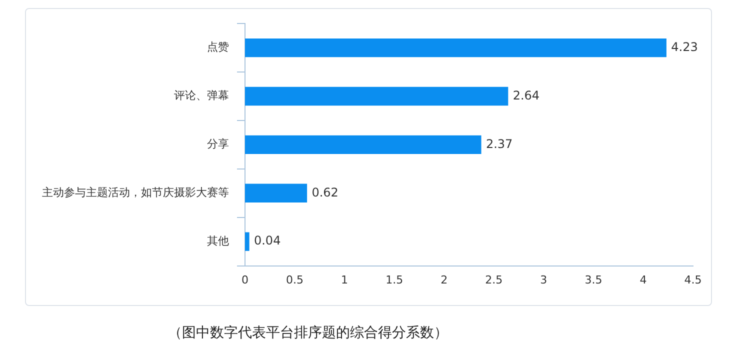 The width and height of the screenshot is (737, 359). I want to click on data-label: 4.23, so click(684, 47).